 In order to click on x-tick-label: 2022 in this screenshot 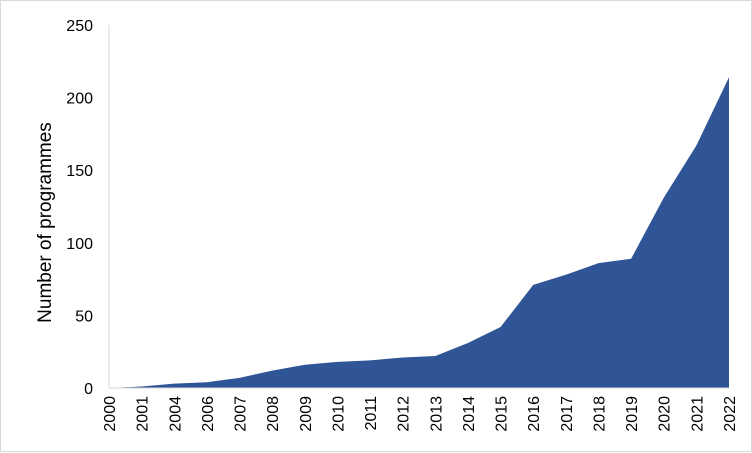, I will do `click(730, 414)`.